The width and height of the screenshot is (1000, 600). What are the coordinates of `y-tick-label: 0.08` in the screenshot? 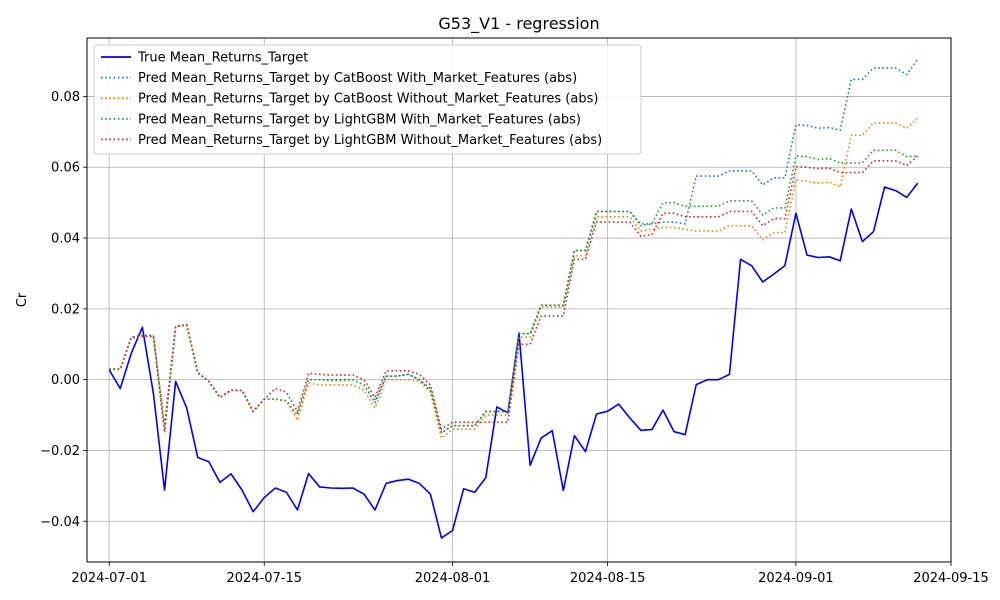 It's located at (65, 97).